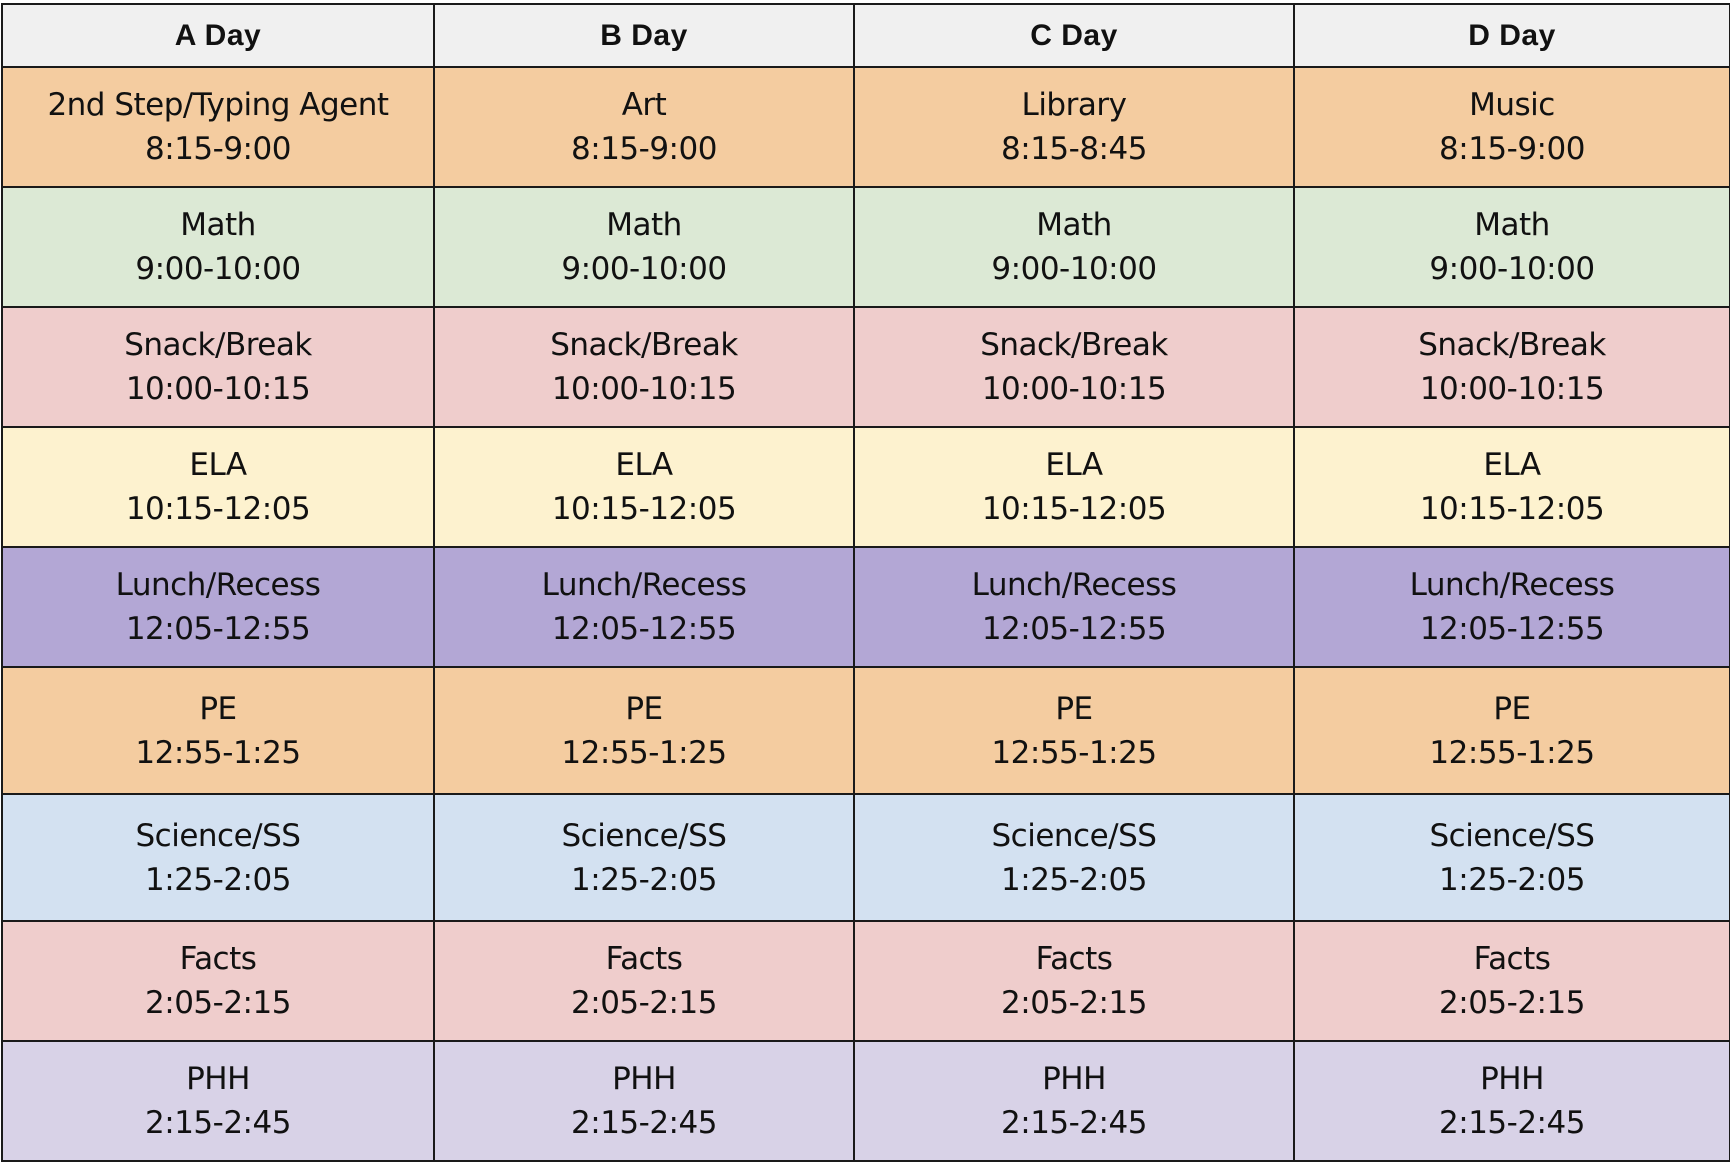 This screenshot has height=1166, width=1730. Describe the element at coordinates (1511, 1101) in the screenshot. I see `schedule-cell-d-day: PHH 2:15-2:45` at that location.